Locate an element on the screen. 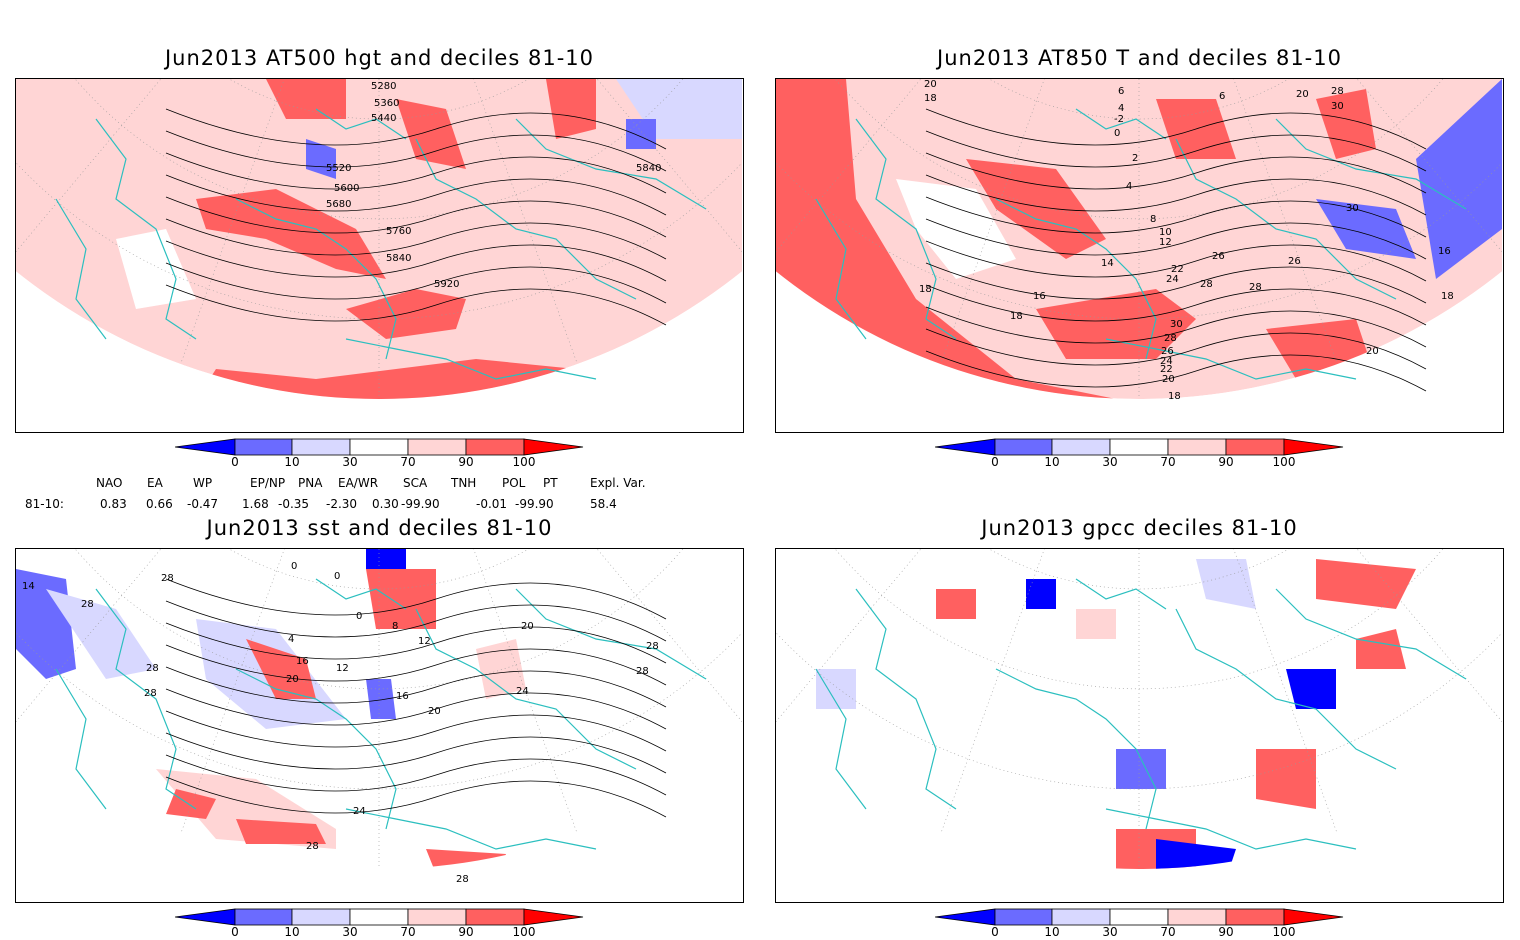  index-value: -0.01 is located at coordinates (492, 504).